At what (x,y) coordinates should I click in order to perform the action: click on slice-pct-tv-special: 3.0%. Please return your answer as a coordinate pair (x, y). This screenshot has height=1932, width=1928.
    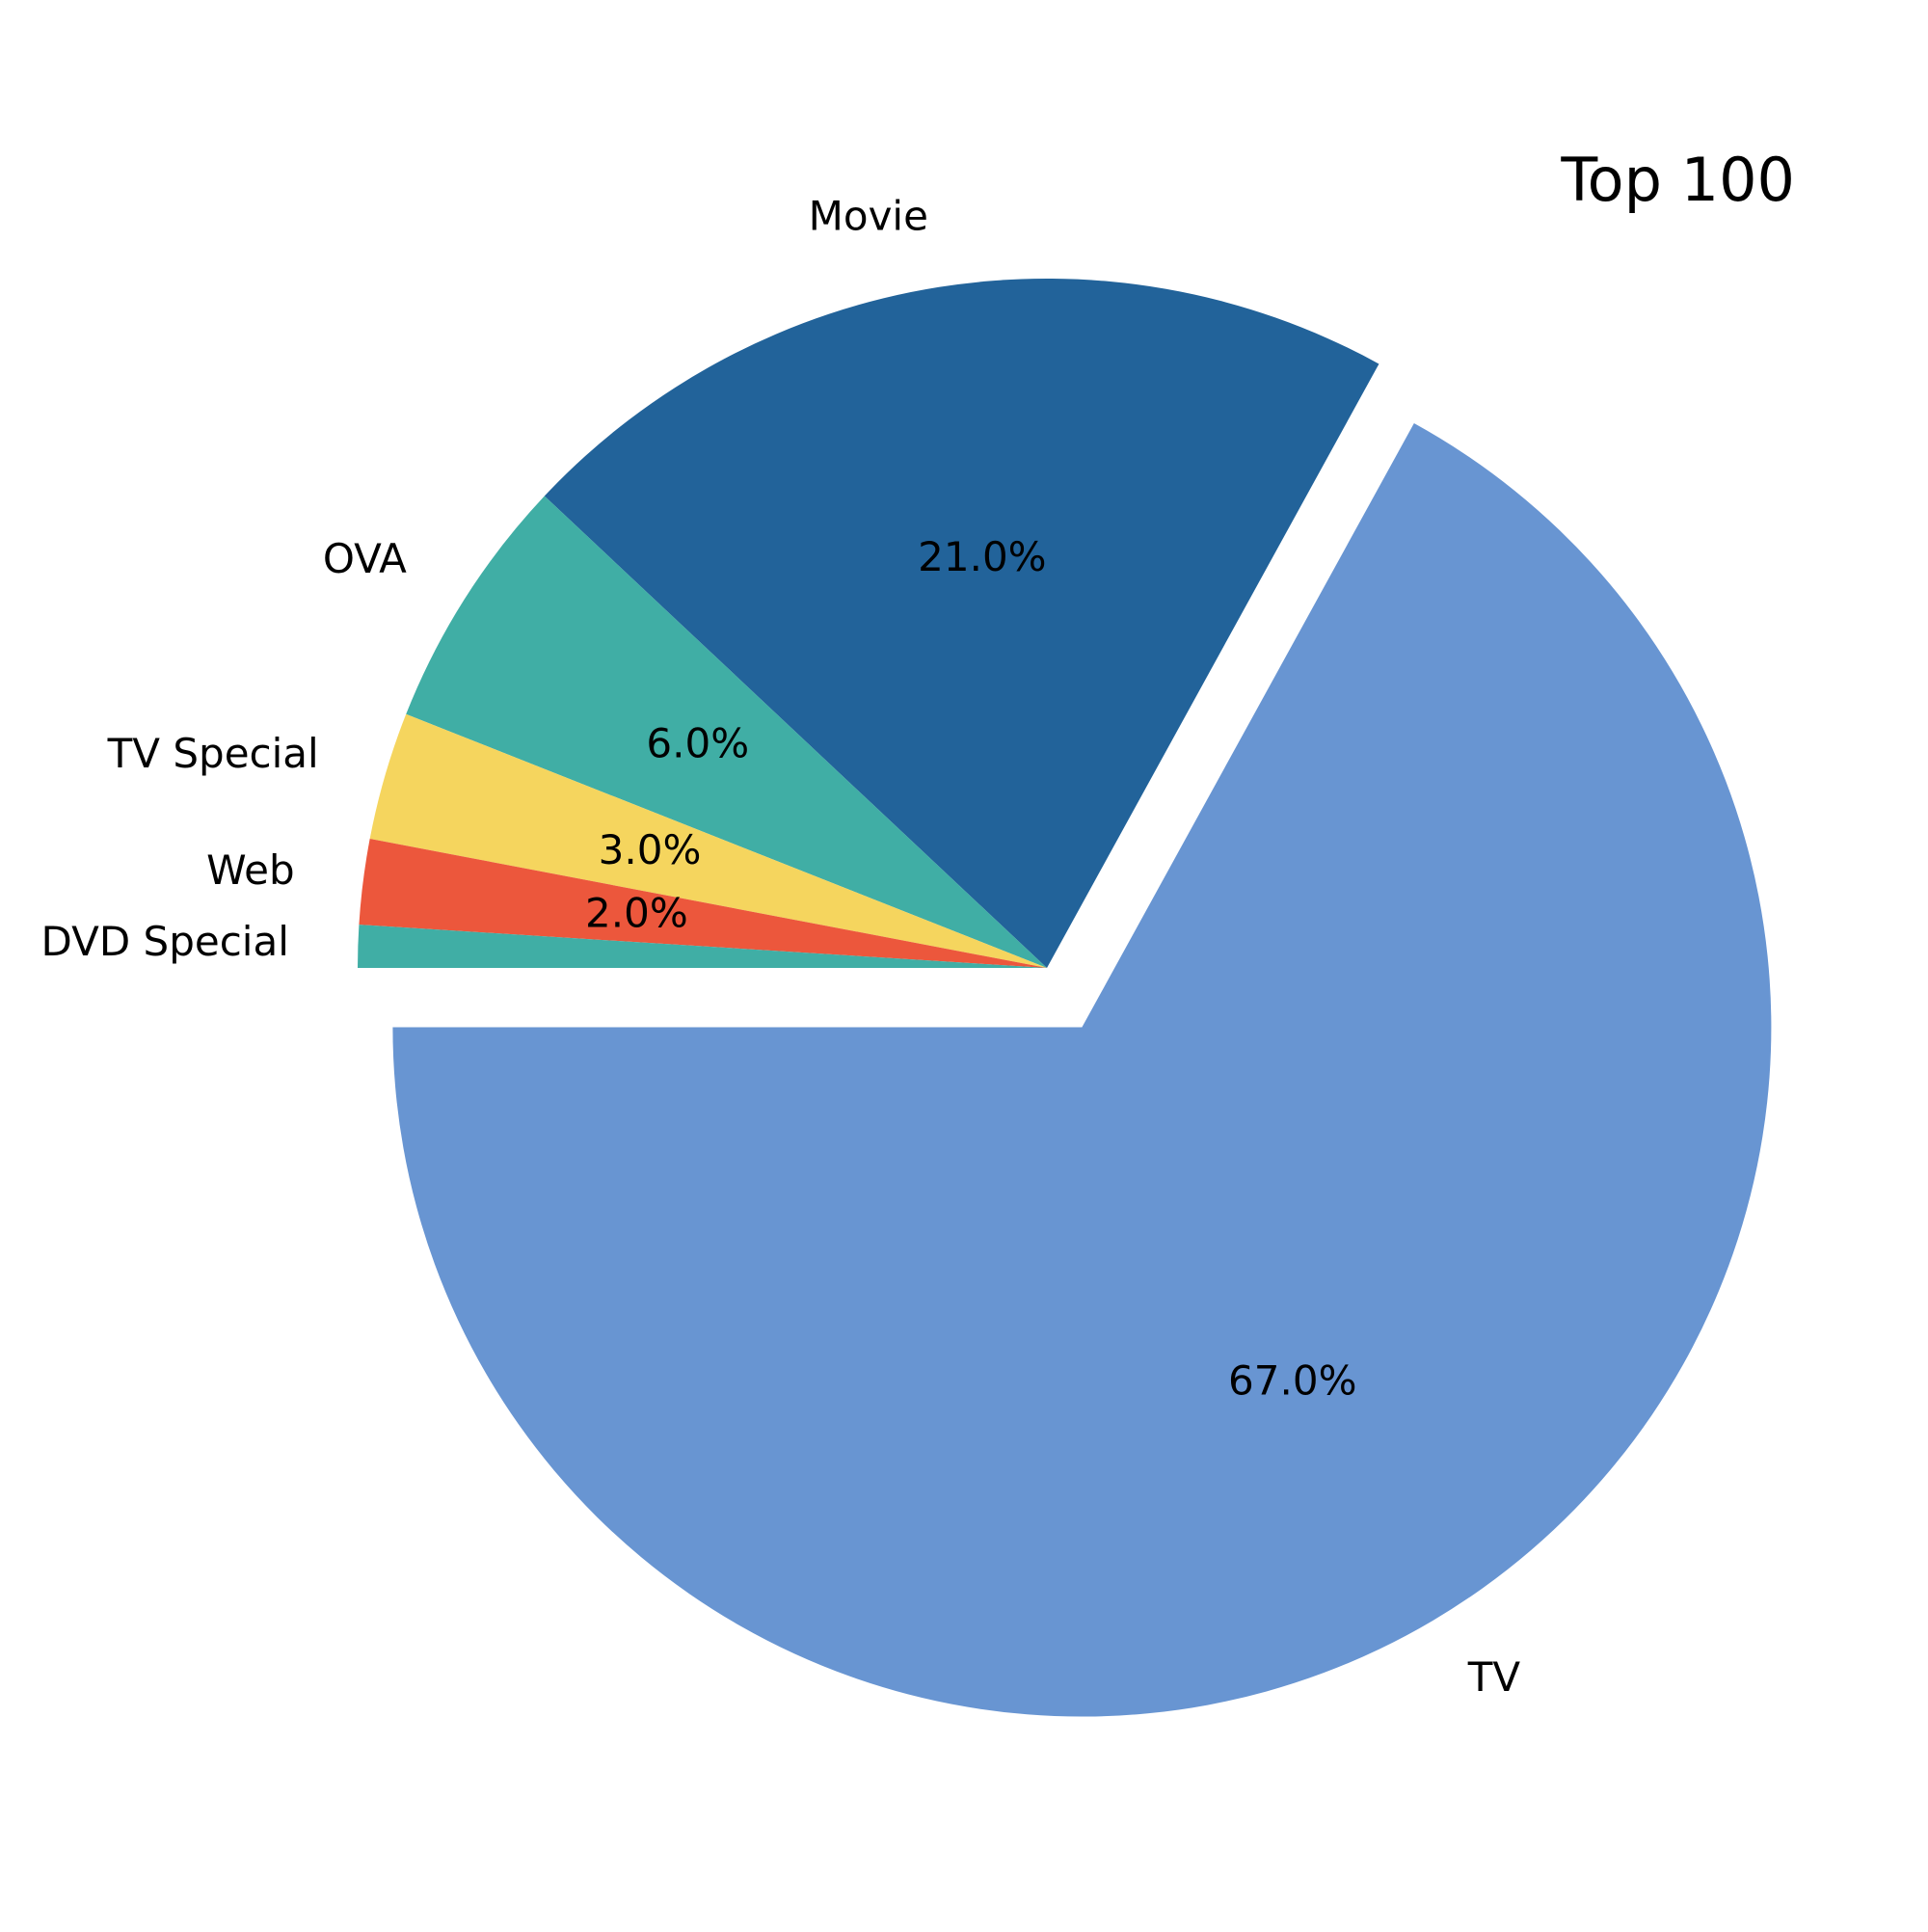
    Looking at the image, I should click on (650, 850).